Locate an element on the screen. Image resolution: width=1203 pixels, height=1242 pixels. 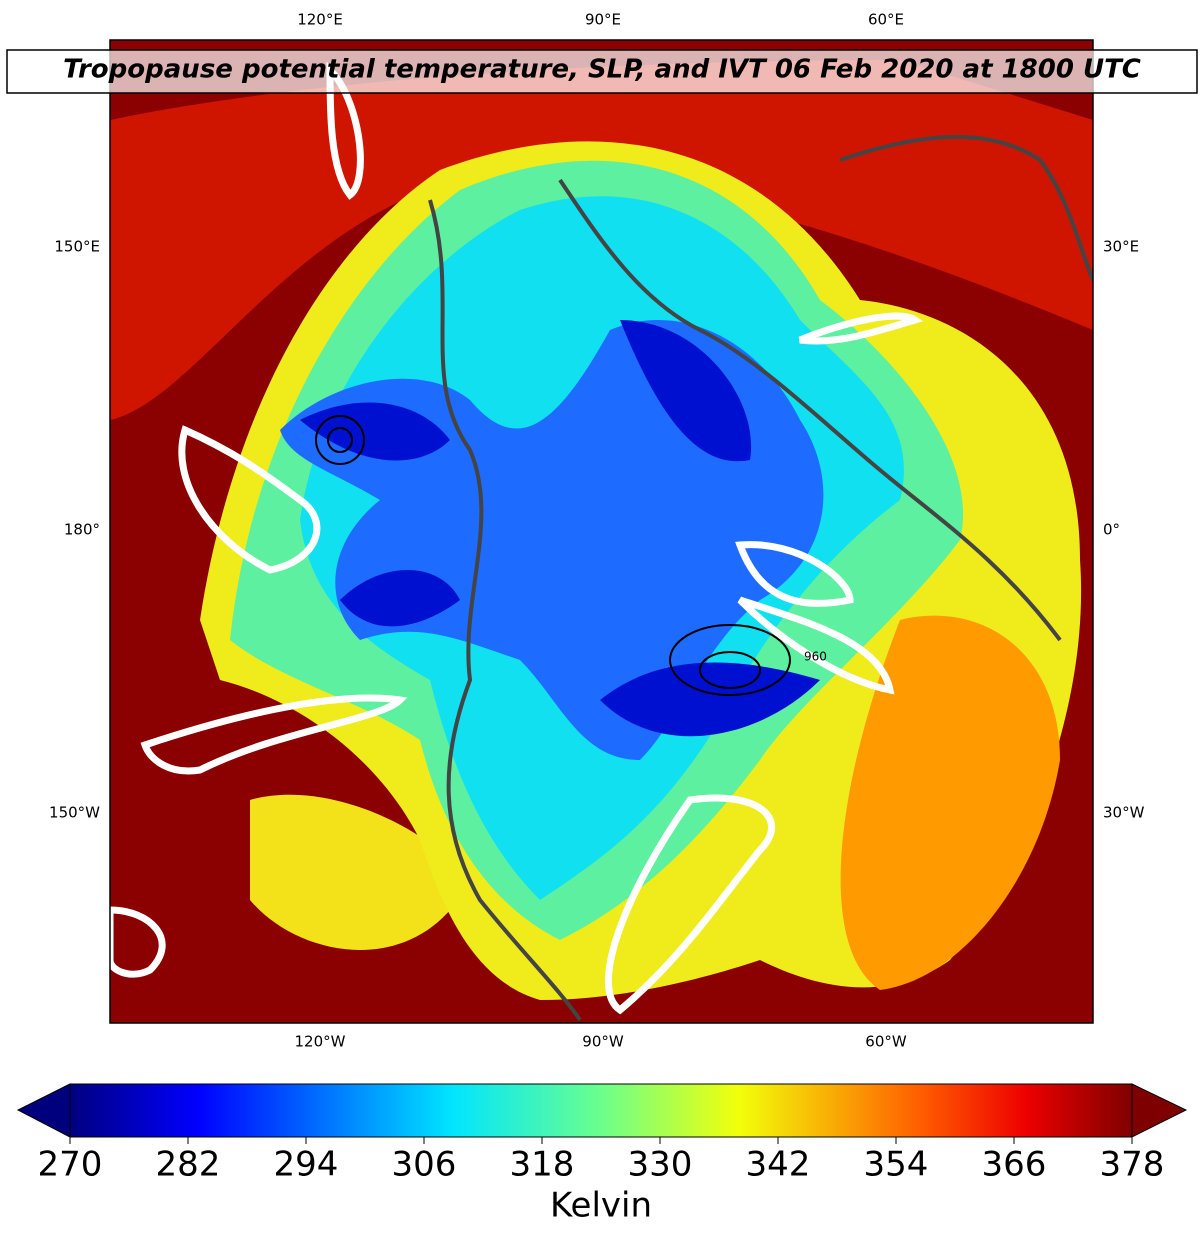
colorbar-over is located at coordinates (1159, 1110).